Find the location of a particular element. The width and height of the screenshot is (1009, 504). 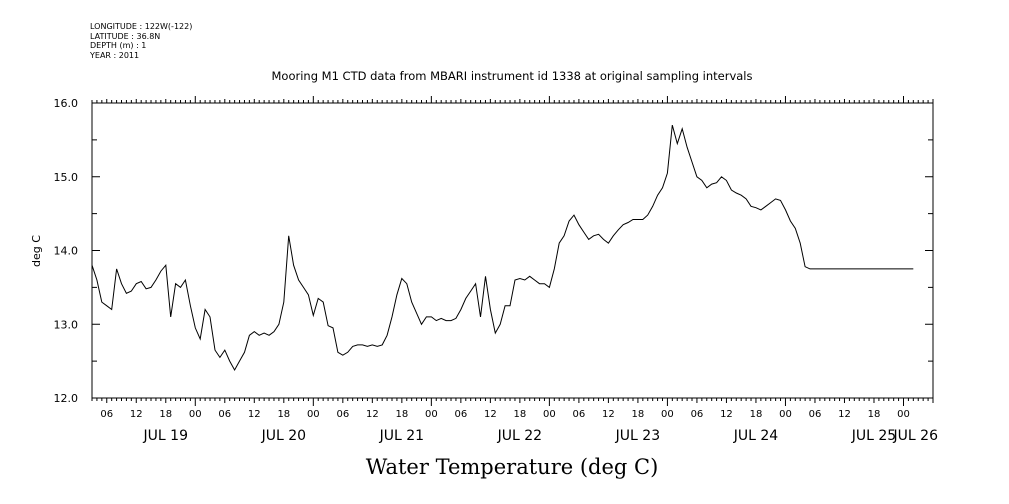

latitude-text: LATITUDE : 36.8N is located at coordinates (125, 36).